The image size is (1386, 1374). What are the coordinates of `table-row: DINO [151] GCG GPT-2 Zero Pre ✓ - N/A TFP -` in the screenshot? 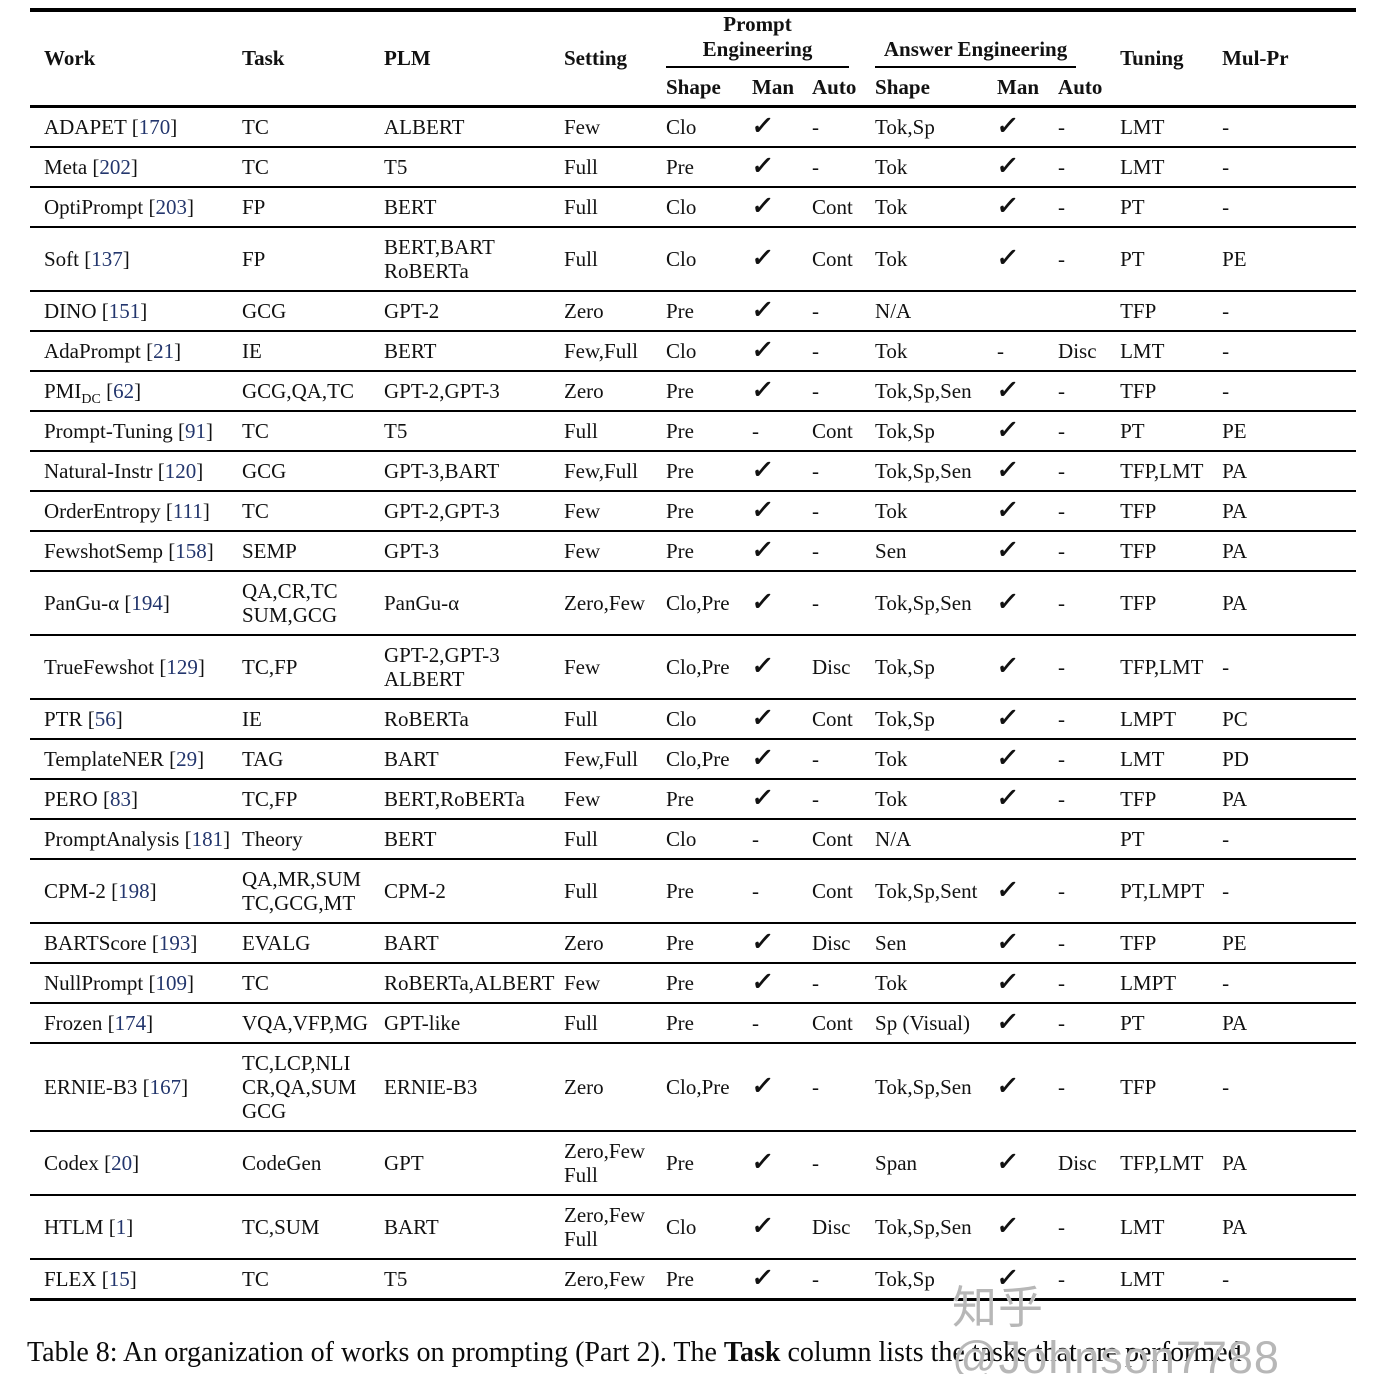 It's located at (693, 310).